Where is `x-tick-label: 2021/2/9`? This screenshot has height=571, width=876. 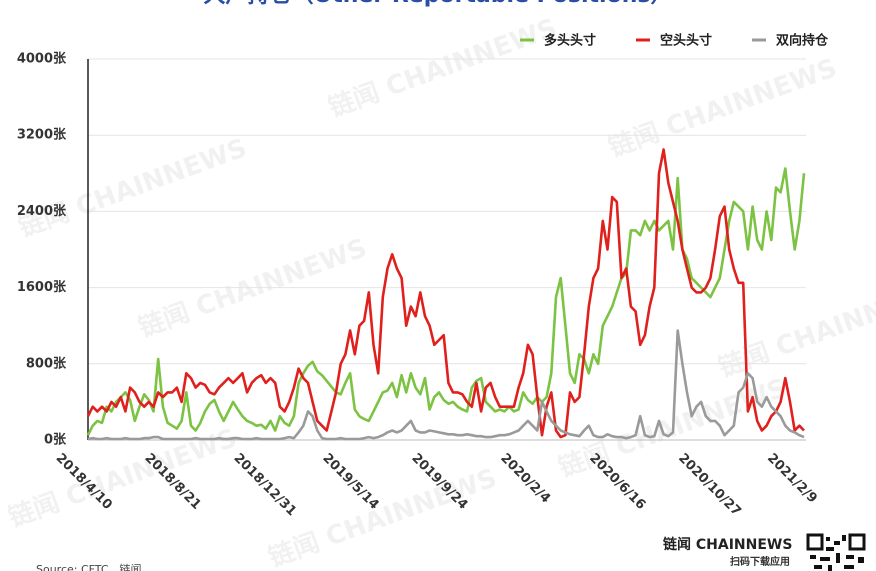
x-tick-label: 2021/2/9 is located at coordinates (792, 479).